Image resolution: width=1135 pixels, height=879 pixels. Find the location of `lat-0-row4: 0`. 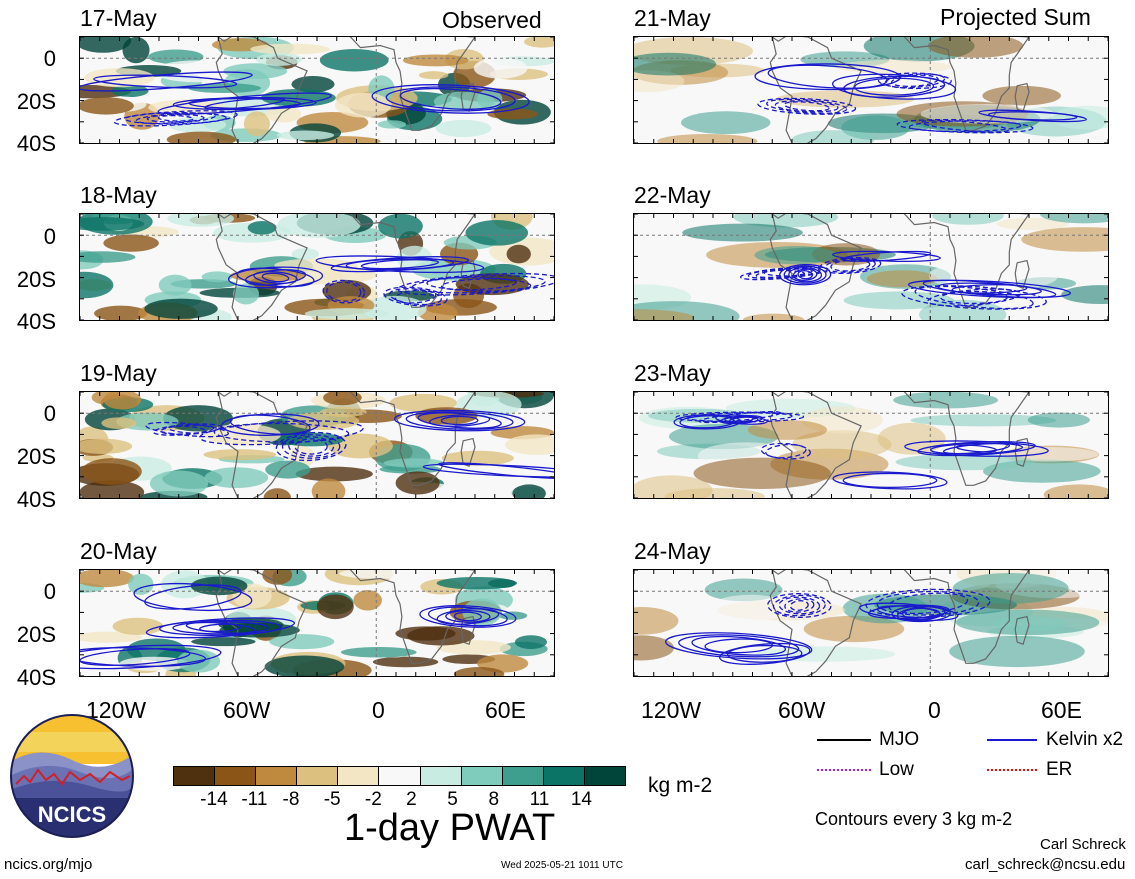

lat-0-row4: 0 is located at coordinates (49, 591).